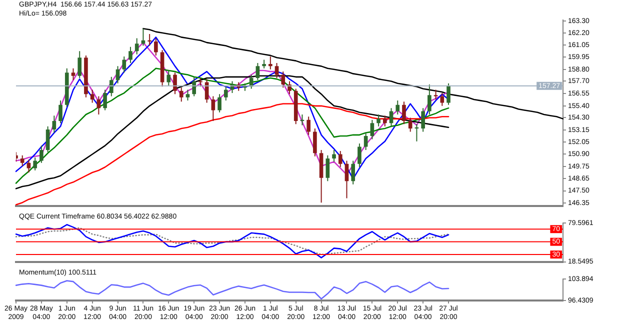  Describe the element at coordinates (436, 94) in the screenshot. I see `candlestick` at that location.